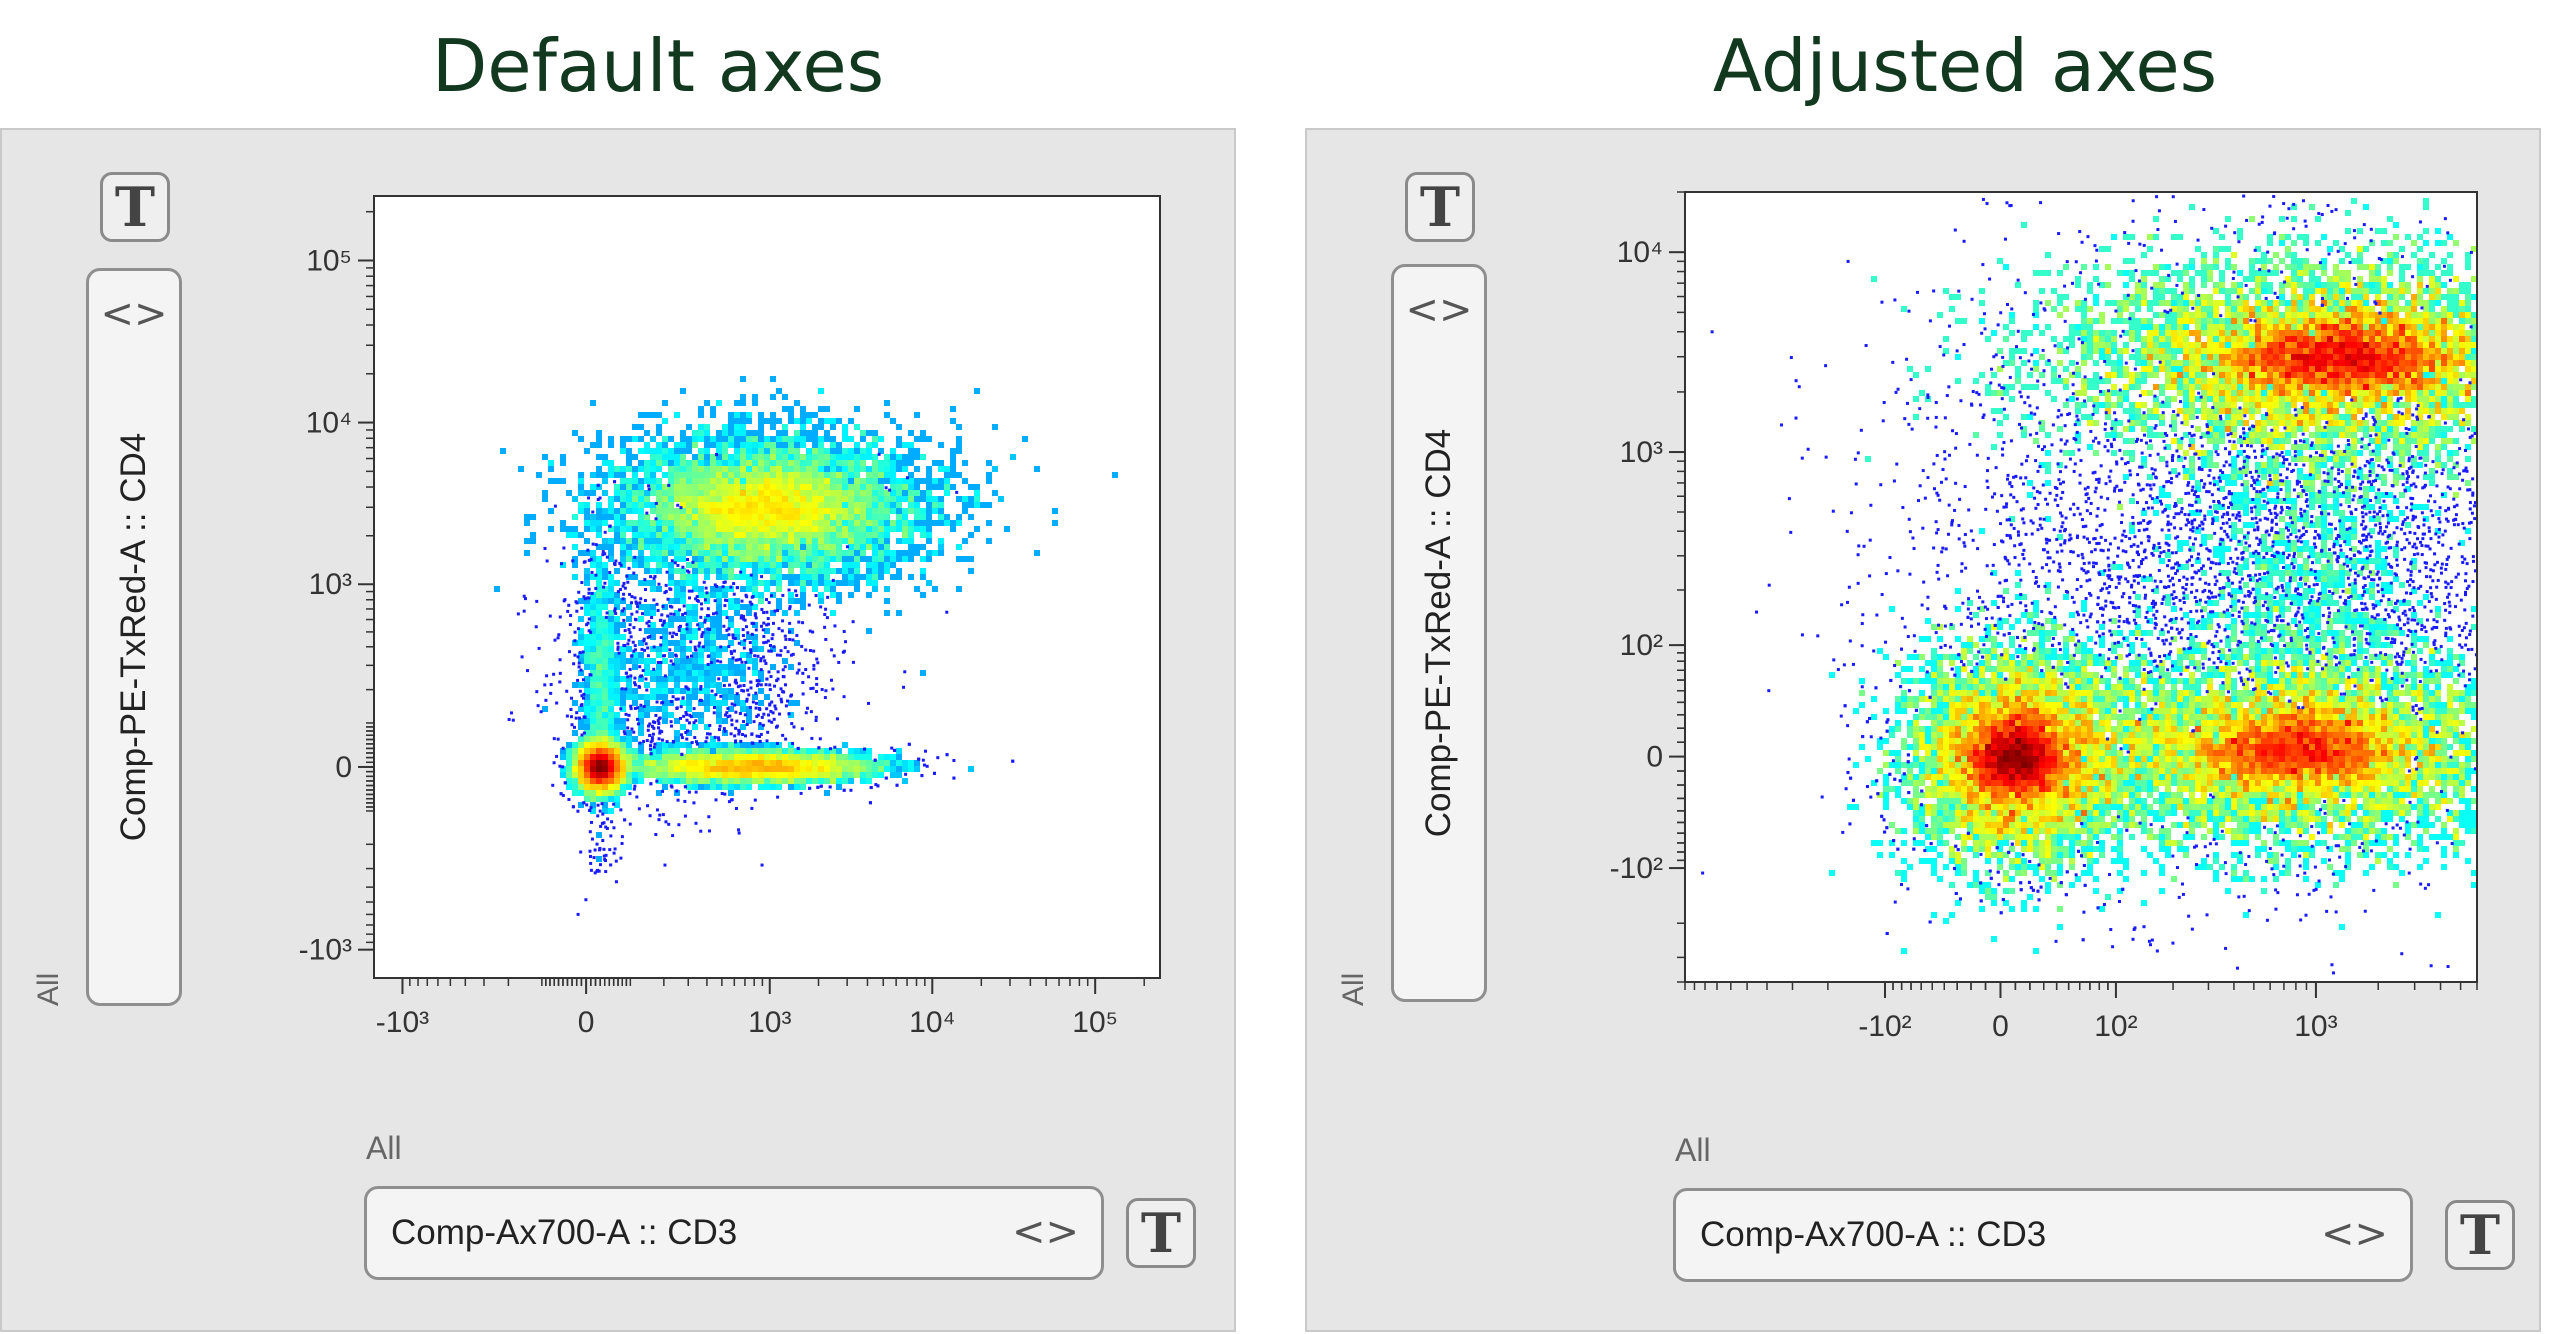  Describe the element at coordinates (1095, 1022) in the screenshot. I see `x-tick-label: 10⁵` at that location.